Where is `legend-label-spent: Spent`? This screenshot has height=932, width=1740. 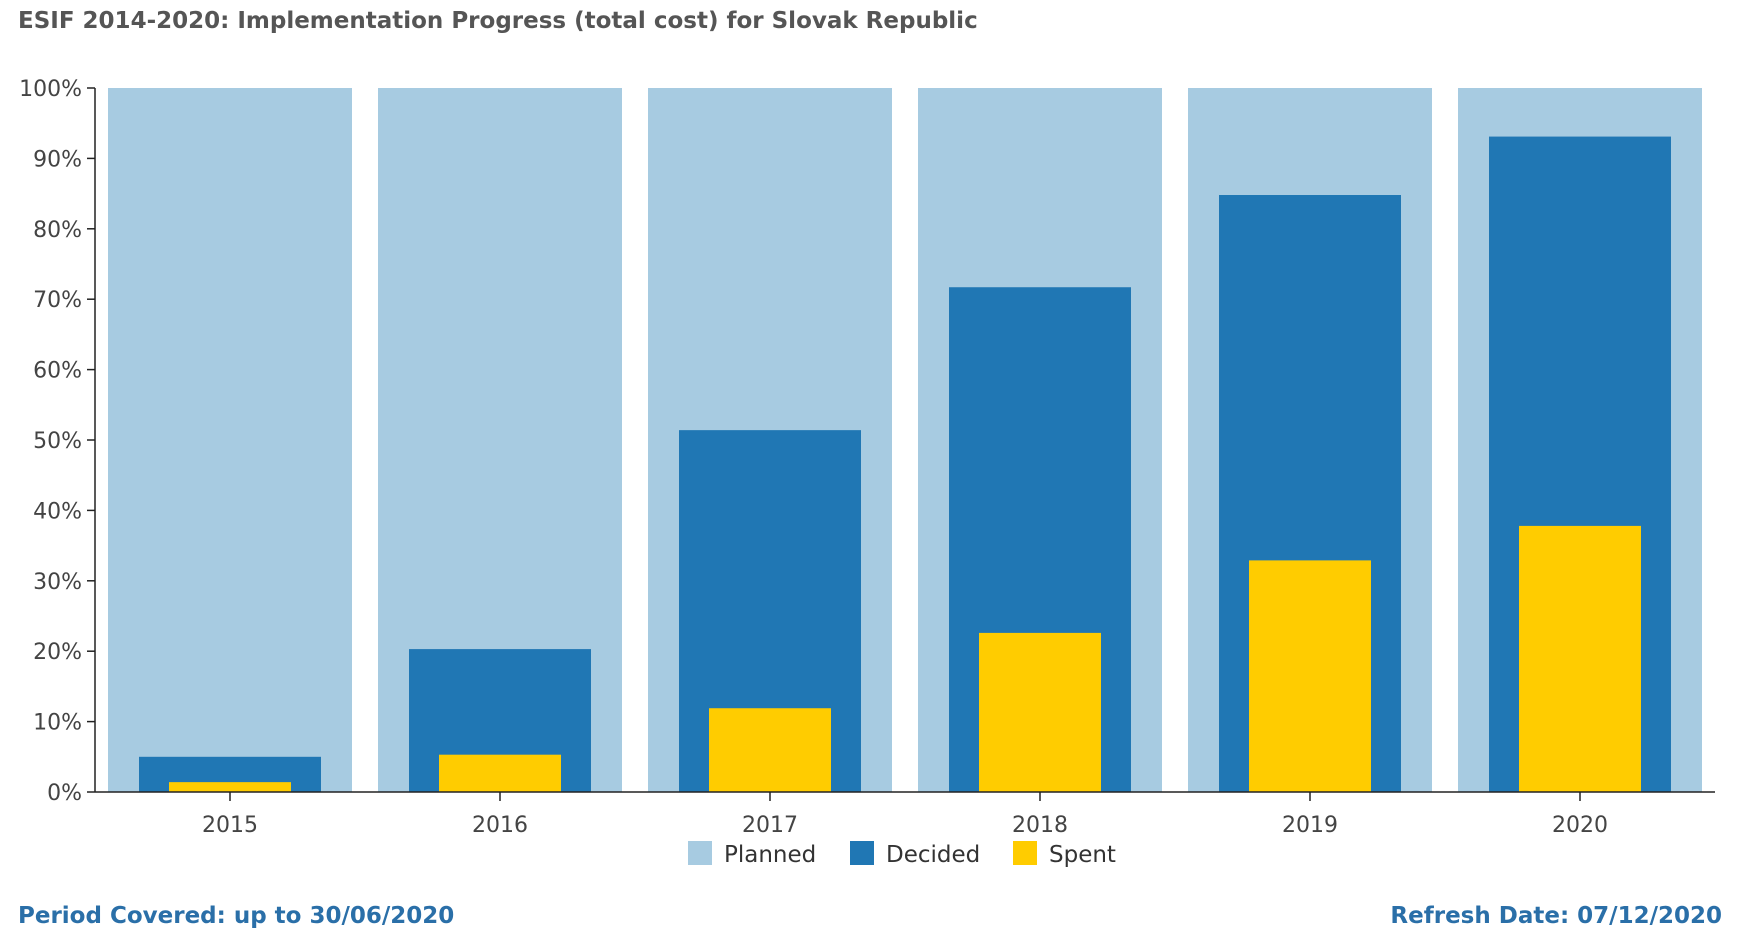 legend-label-spent: Spent is located at coordinates (1082, 855).